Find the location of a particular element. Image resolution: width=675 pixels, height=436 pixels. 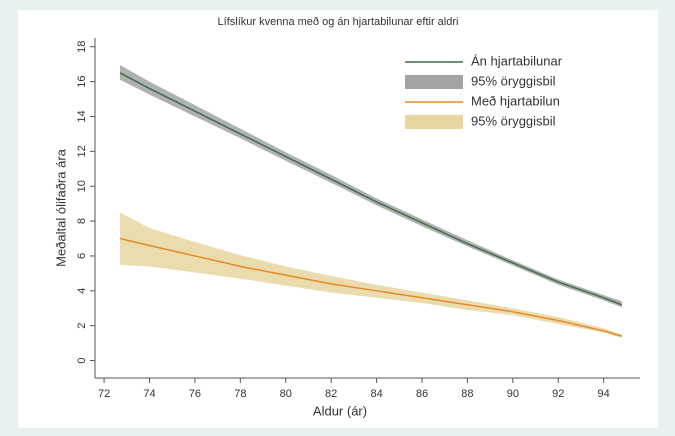

x-tick-label: 90 is located at coordinates (513, 394).